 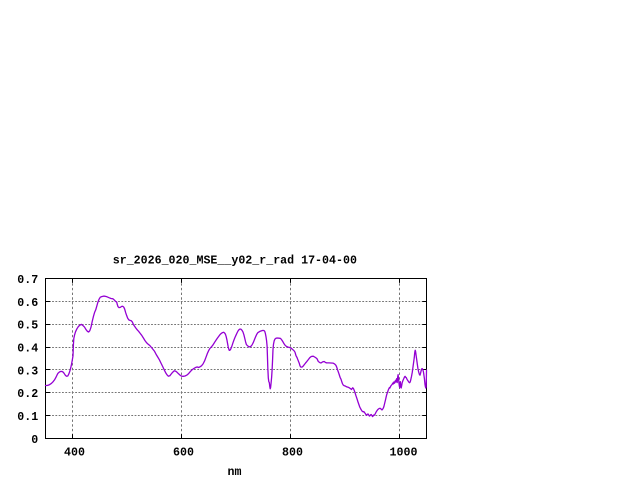 I want to click on svg-text: 0.1, so click(x=27, y=417).